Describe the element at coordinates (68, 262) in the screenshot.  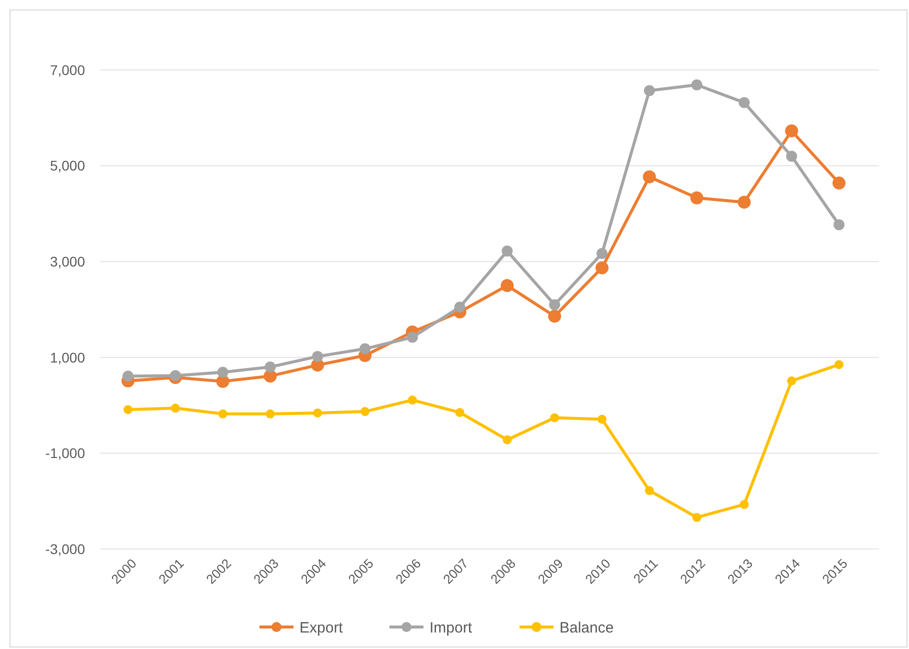
I see `y-tick-label: 3,000` at that location.